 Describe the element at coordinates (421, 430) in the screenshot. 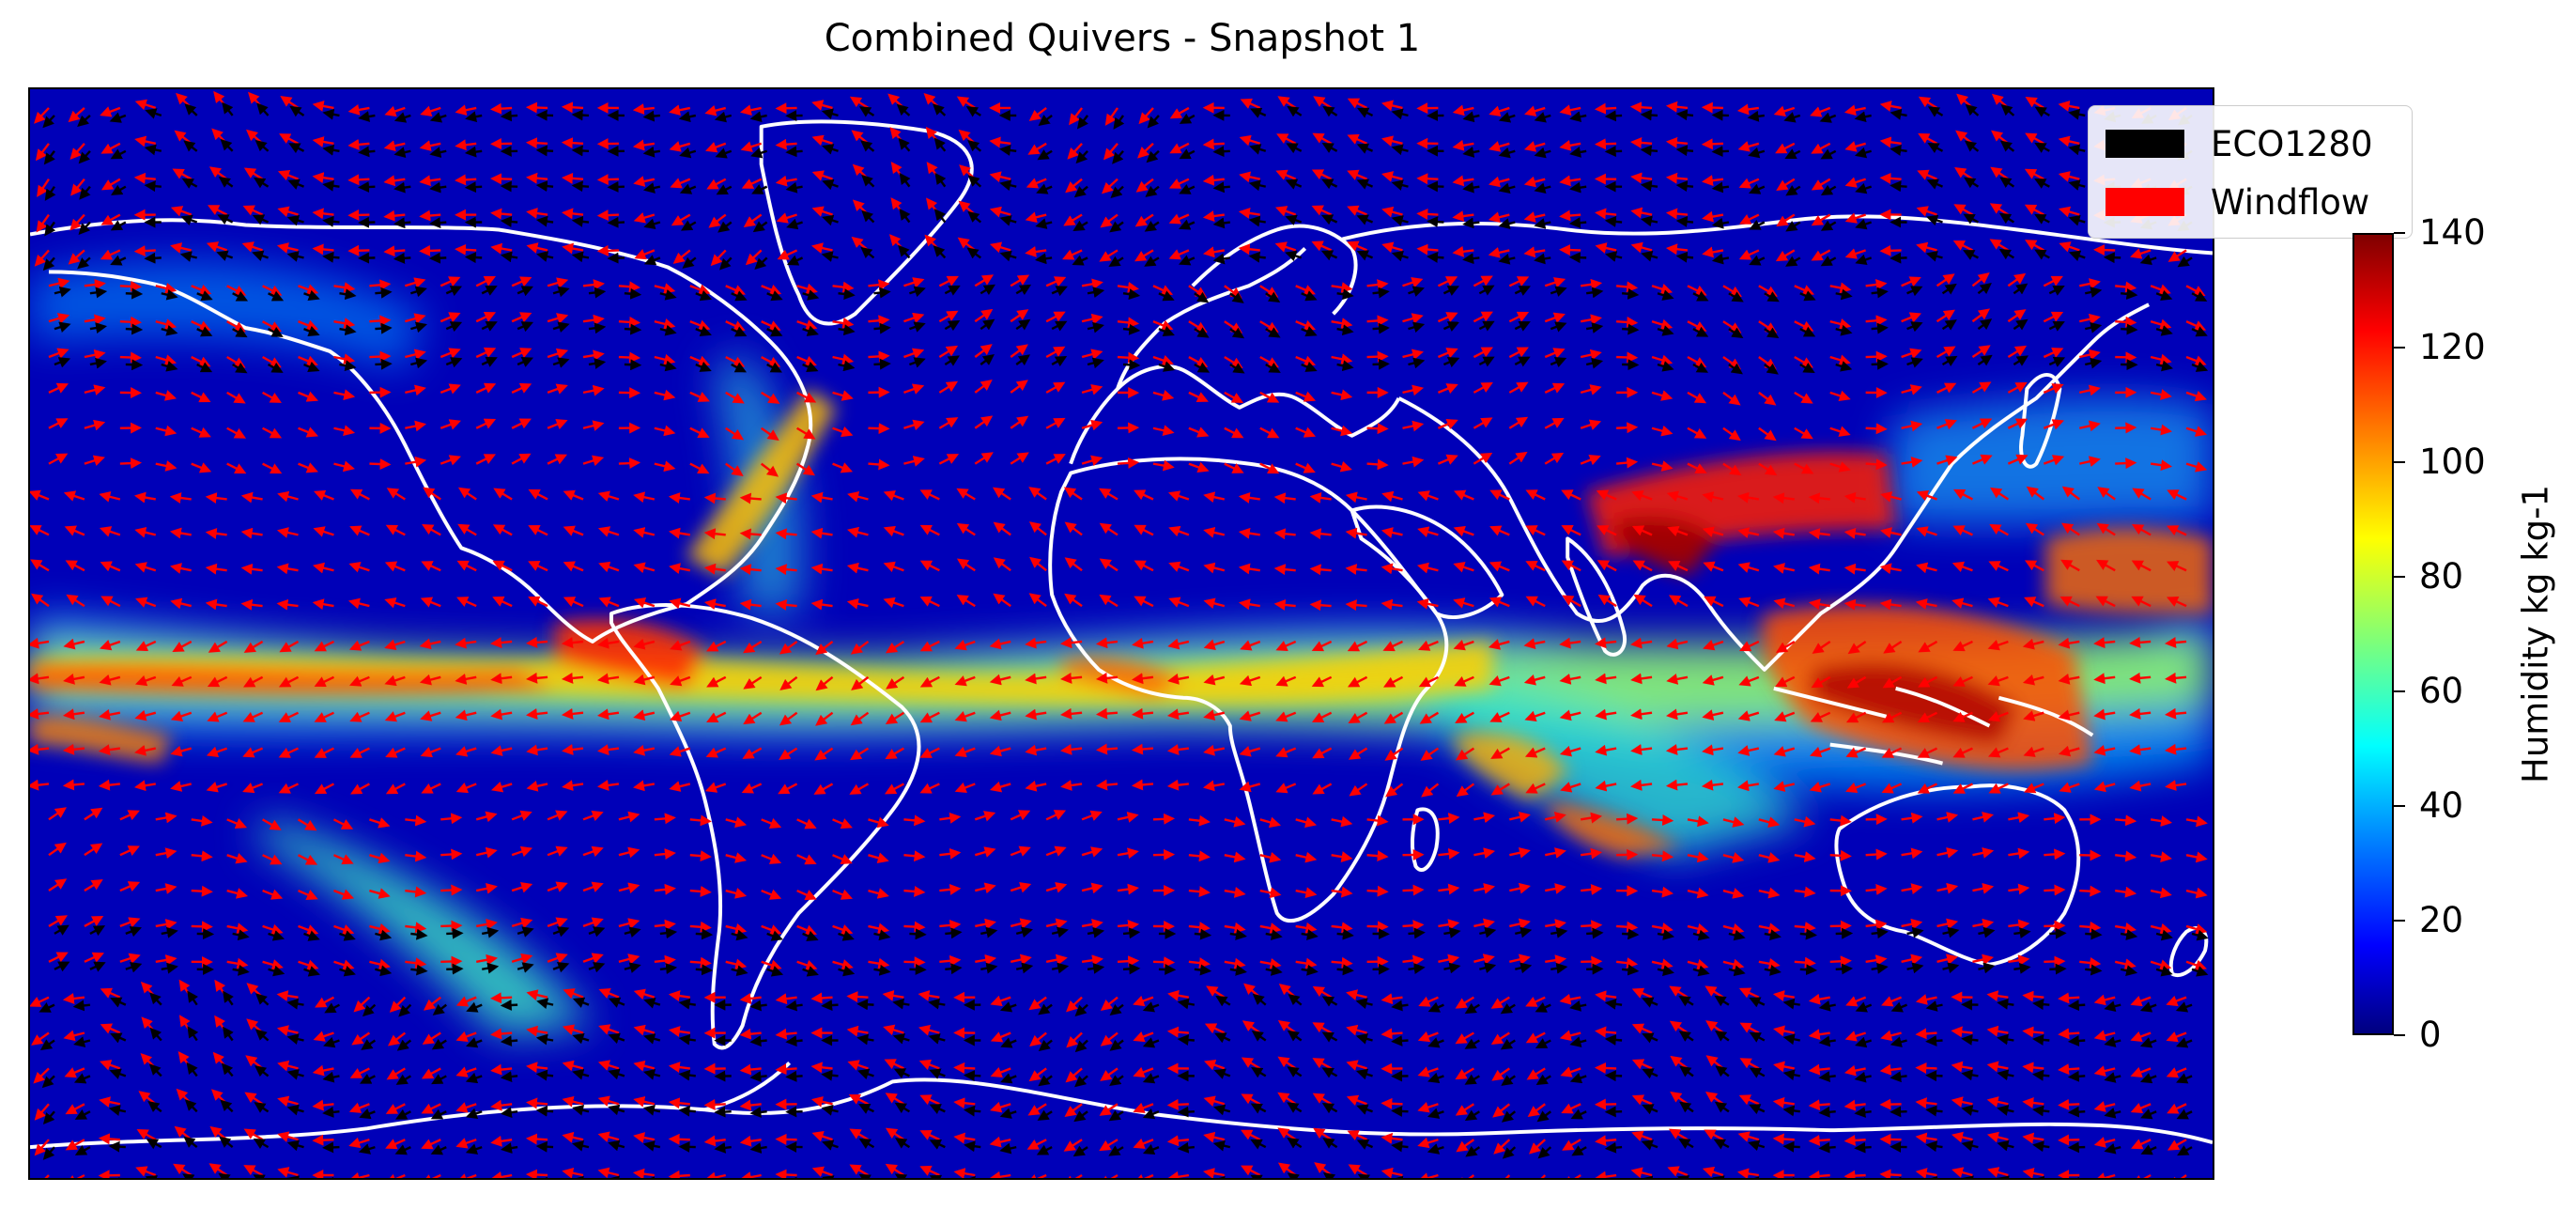

I see `coastline-north-america` at that location.